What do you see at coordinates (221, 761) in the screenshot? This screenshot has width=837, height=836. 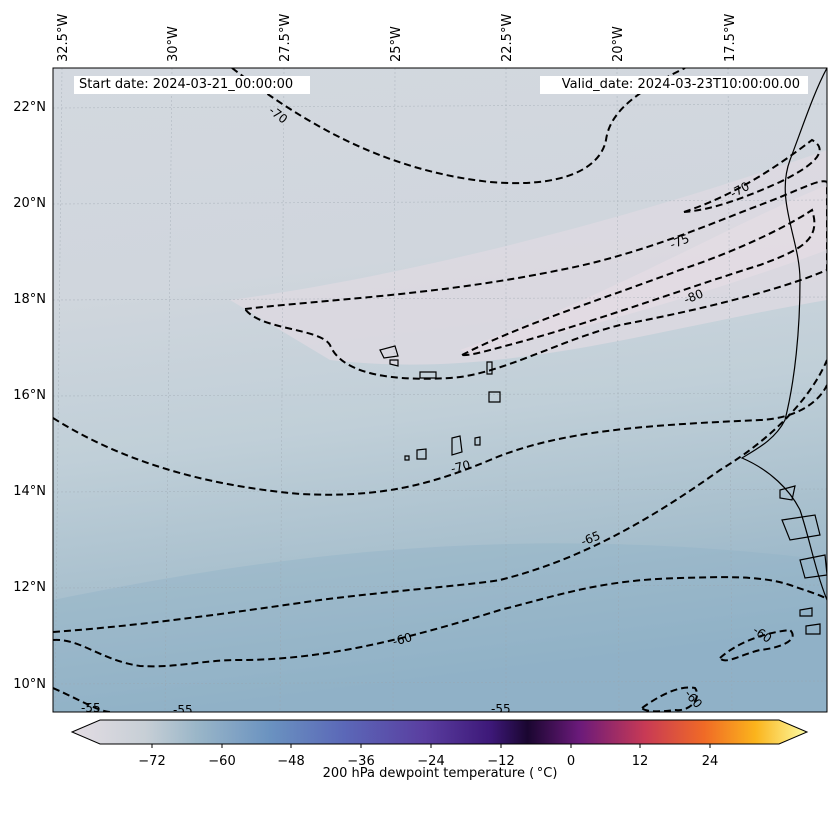 I see `colorbar-tick-label: −60` at bounding box center [221, 761].